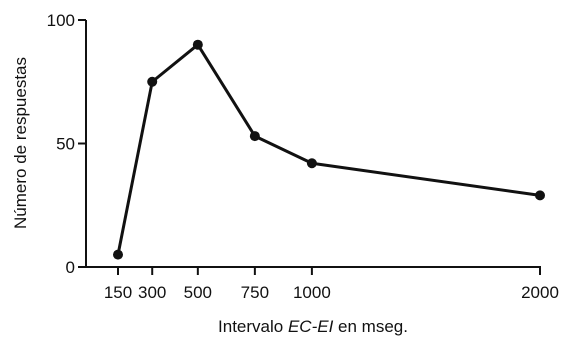 The width and height of the screenshot is (569, 339). What do you see at coordinates (540, 292) in the screenshot?
I see `x-tick-label-2000: 2000` at bounding box center [540, 292].